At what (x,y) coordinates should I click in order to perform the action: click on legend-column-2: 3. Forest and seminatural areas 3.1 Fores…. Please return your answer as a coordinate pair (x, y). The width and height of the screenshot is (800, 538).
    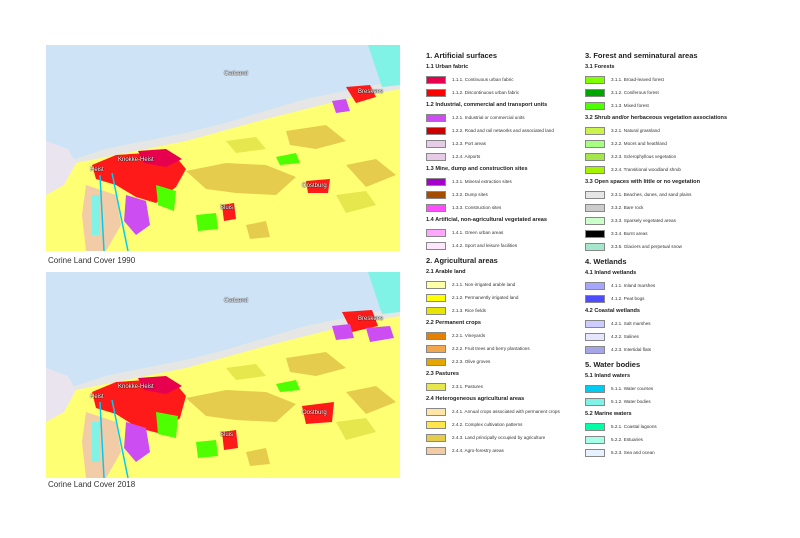
    Looking at the image, I should click on (656, 253).